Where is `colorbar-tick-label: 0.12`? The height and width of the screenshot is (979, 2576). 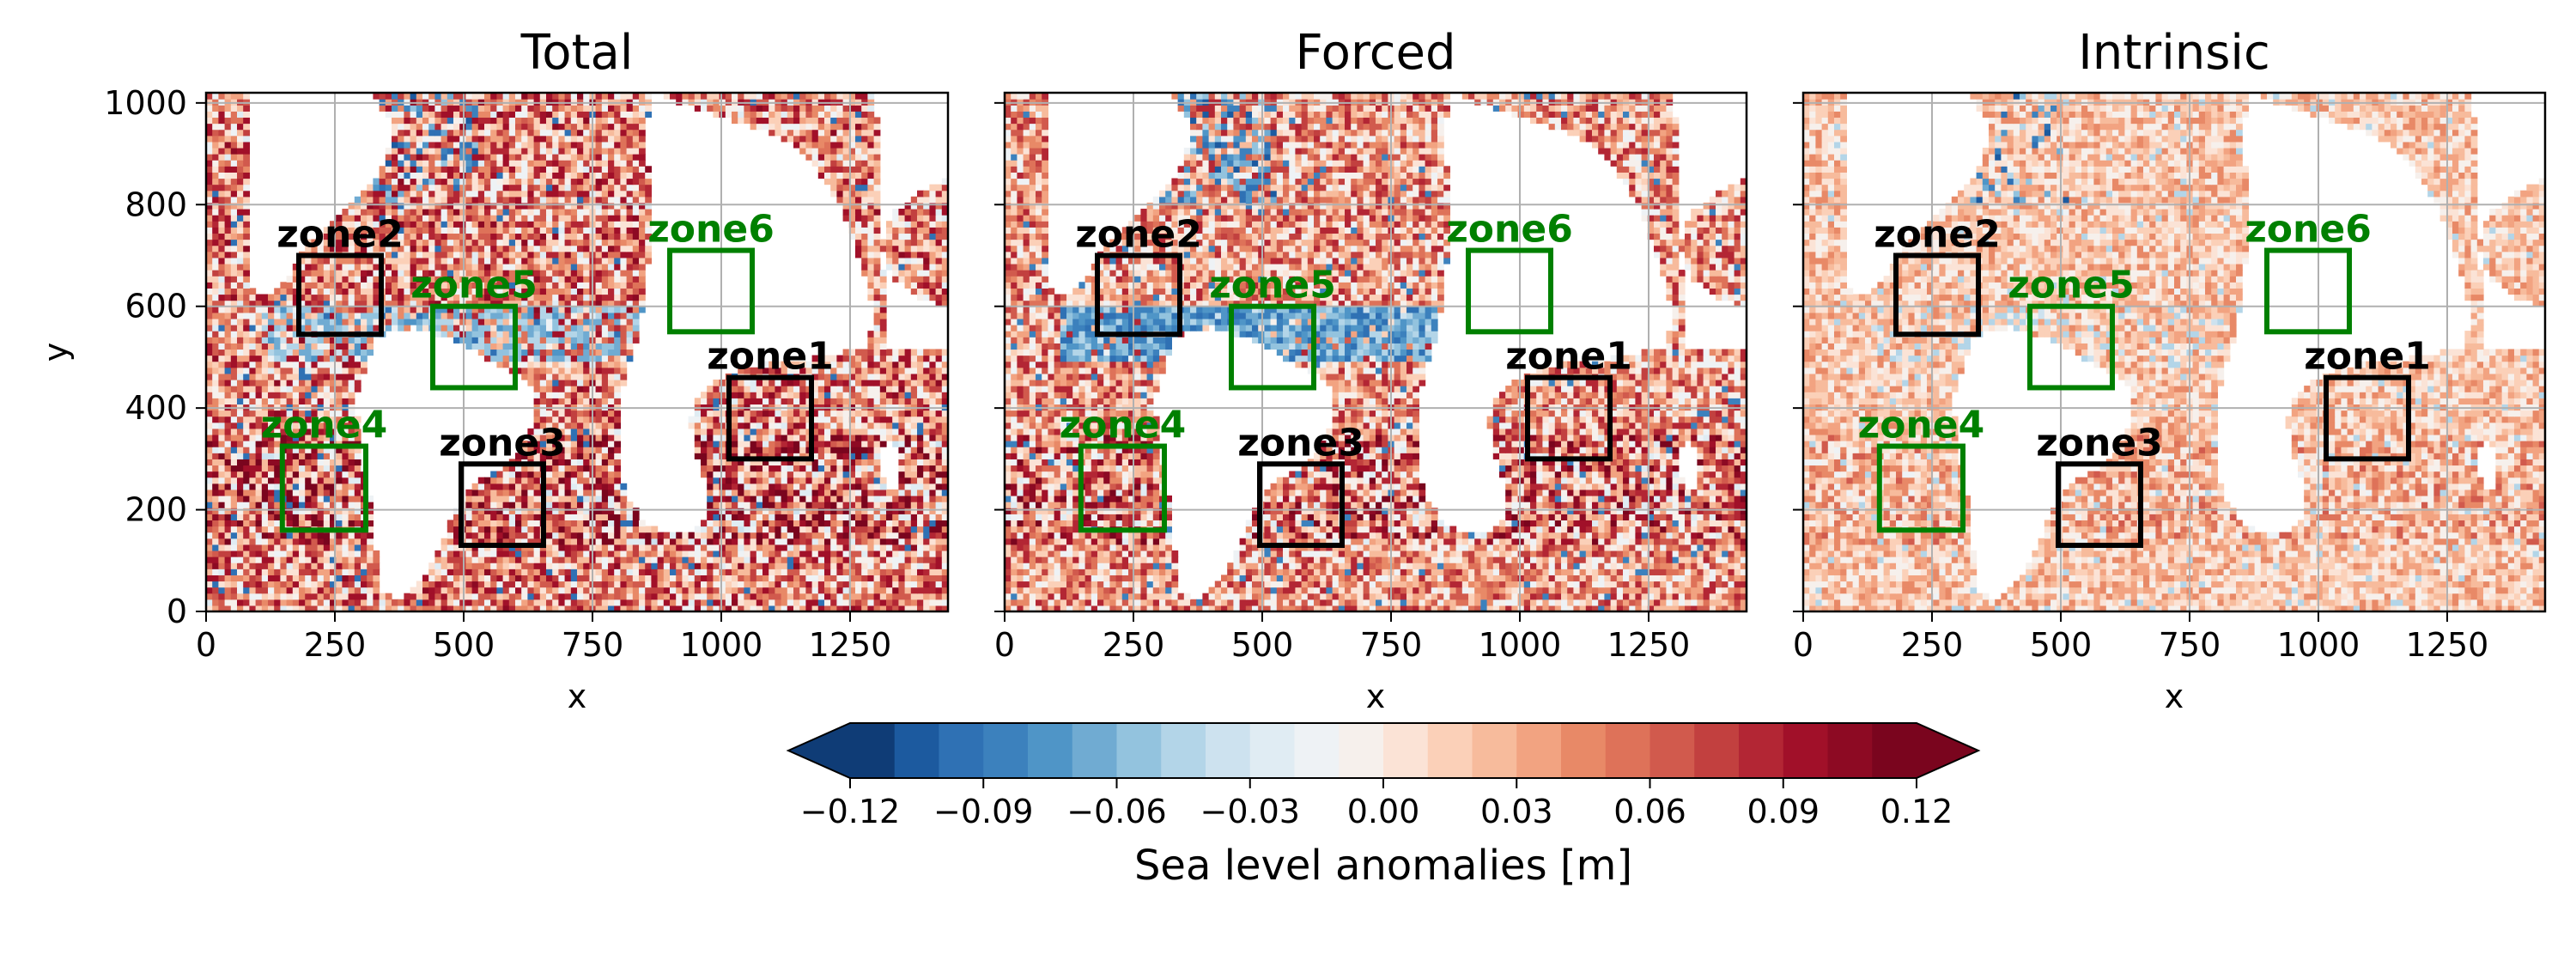
colorbar-tick-label: 0.12 is located at coordinates (1916, 812).